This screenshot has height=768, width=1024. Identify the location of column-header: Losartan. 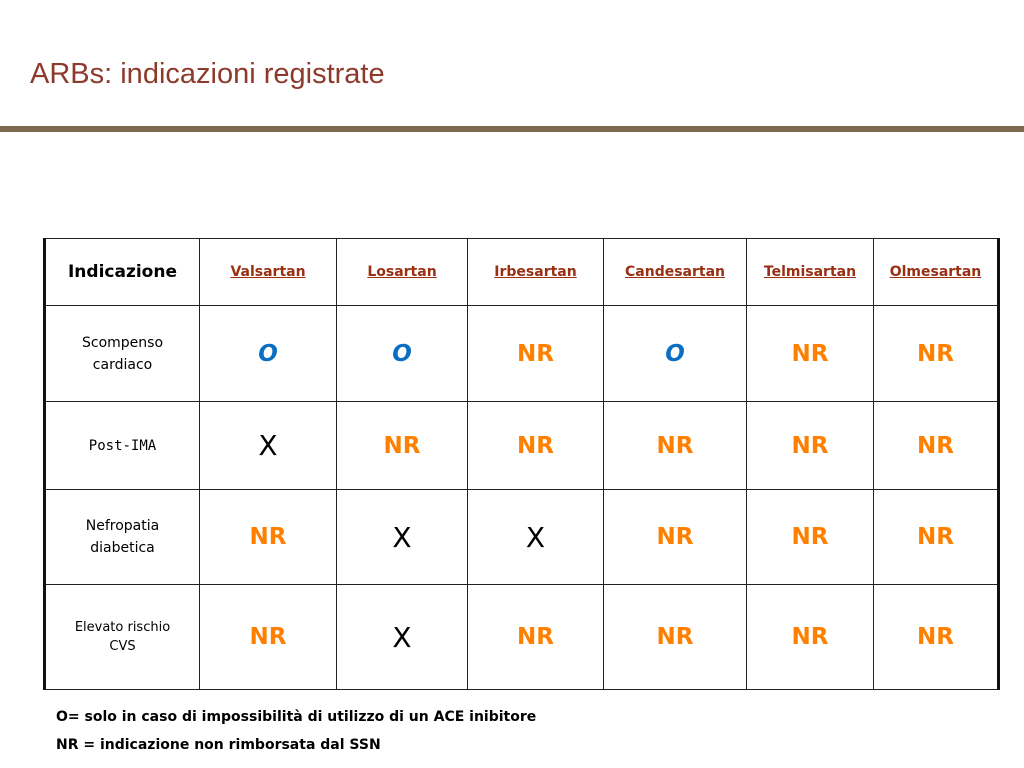
(402, 272).